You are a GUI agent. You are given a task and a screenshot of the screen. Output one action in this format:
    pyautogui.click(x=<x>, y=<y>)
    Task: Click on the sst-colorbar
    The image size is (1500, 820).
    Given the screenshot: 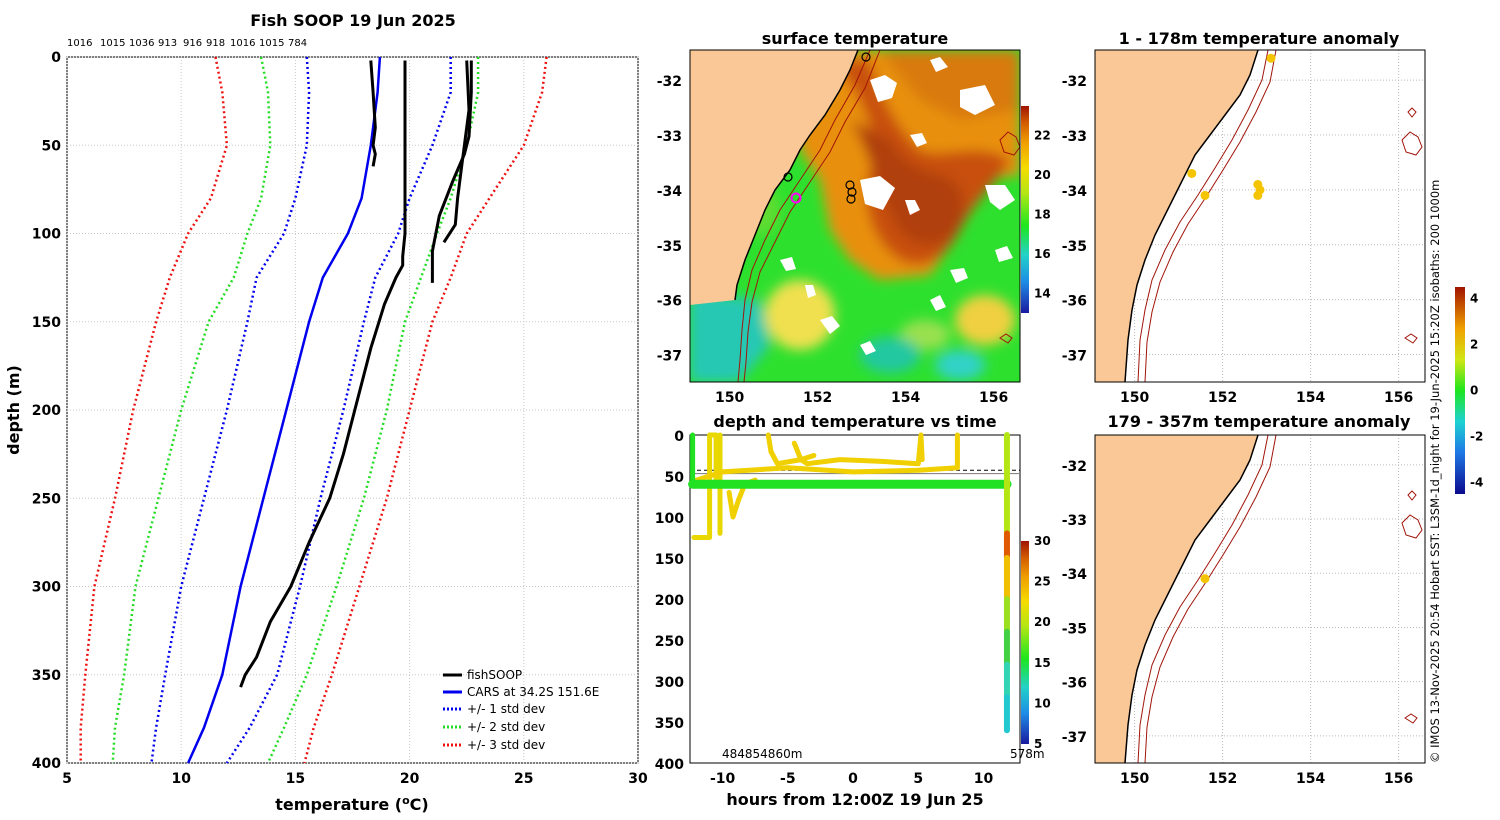 What is the action you would take?
    pyautogui.click(x=1025, y=209)
    